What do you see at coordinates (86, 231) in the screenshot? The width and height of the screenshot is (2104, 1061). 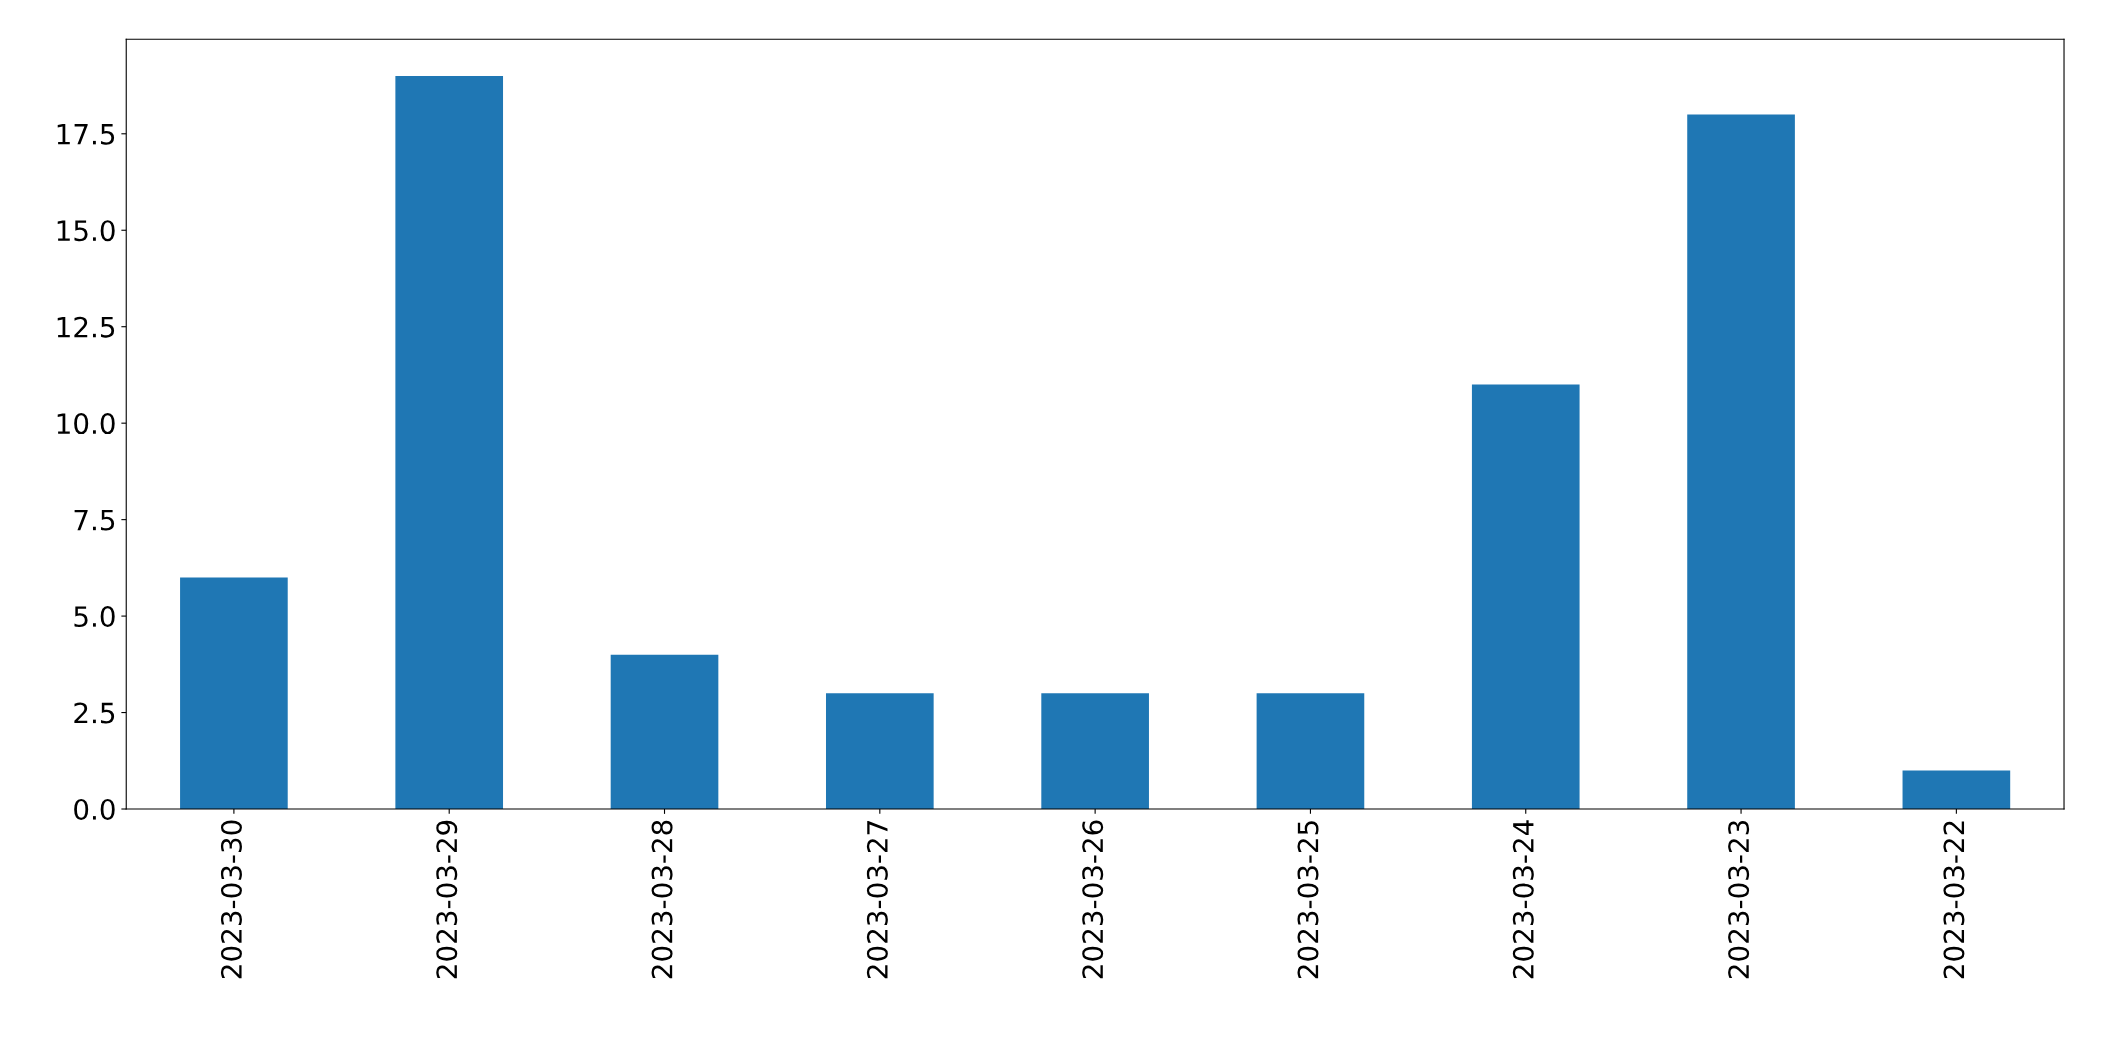 I see `y-tick-label: 15.0` at bounding box center [86, 231].